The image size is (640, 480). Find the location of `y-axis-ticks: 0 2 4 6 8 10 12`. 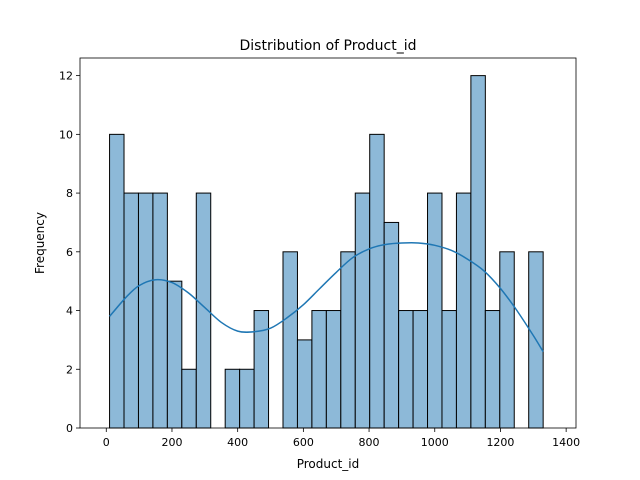

y-axis-ticks: 0 2 4 6 8 10 12 is located at coordinates (69, 252).